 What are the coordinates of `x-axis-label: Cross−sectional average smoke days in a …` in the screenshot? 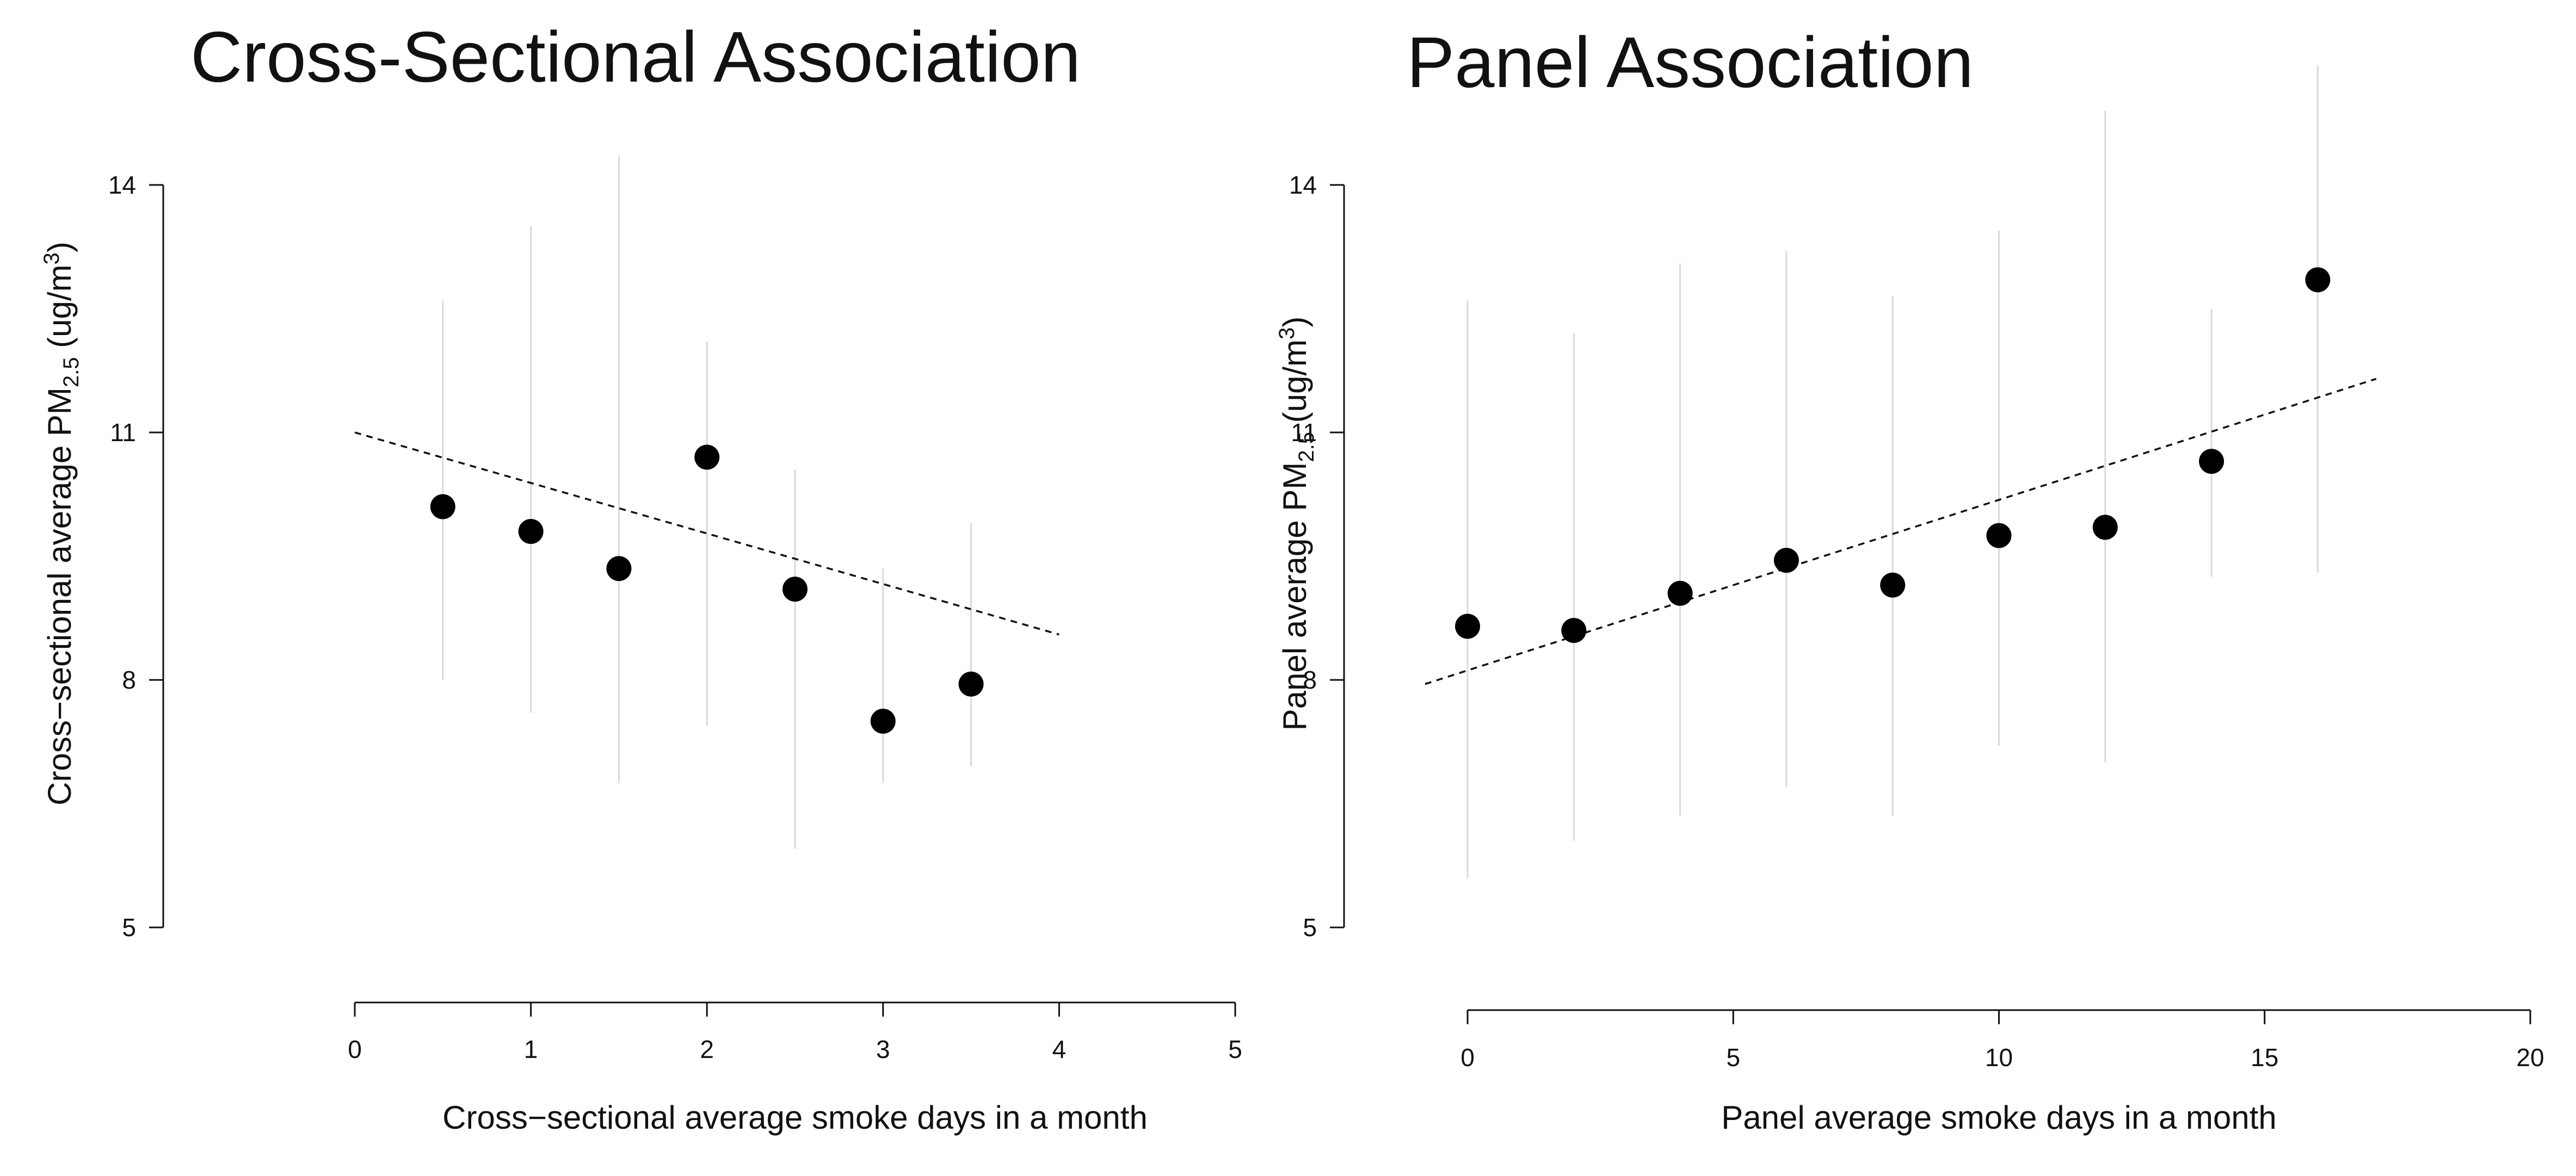 It's located at (795, 1117).